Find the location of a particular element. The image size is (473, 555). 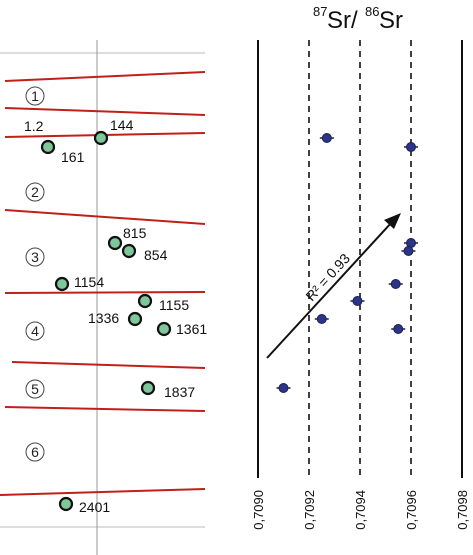

trend-arrow: R² = 0.93 is located at coordinates (333, 286).